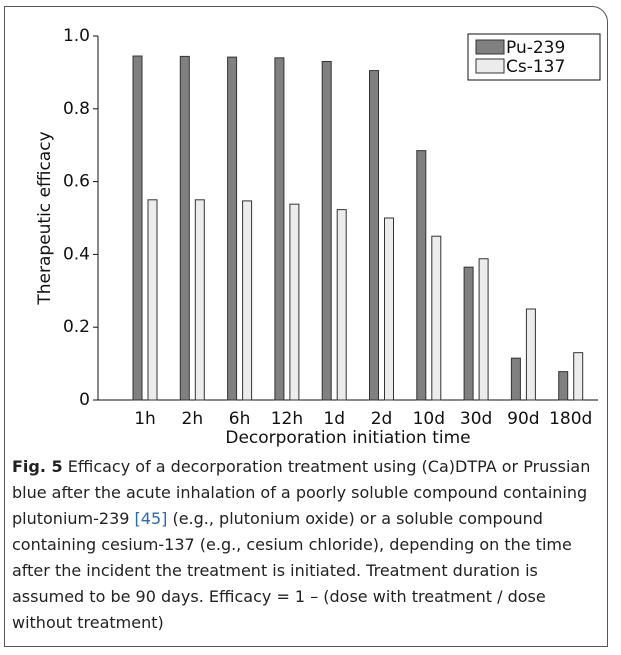  Describe the element at coordinates (145, 419) in the screenshot. I see `x-tick-label: 1h` at that location.